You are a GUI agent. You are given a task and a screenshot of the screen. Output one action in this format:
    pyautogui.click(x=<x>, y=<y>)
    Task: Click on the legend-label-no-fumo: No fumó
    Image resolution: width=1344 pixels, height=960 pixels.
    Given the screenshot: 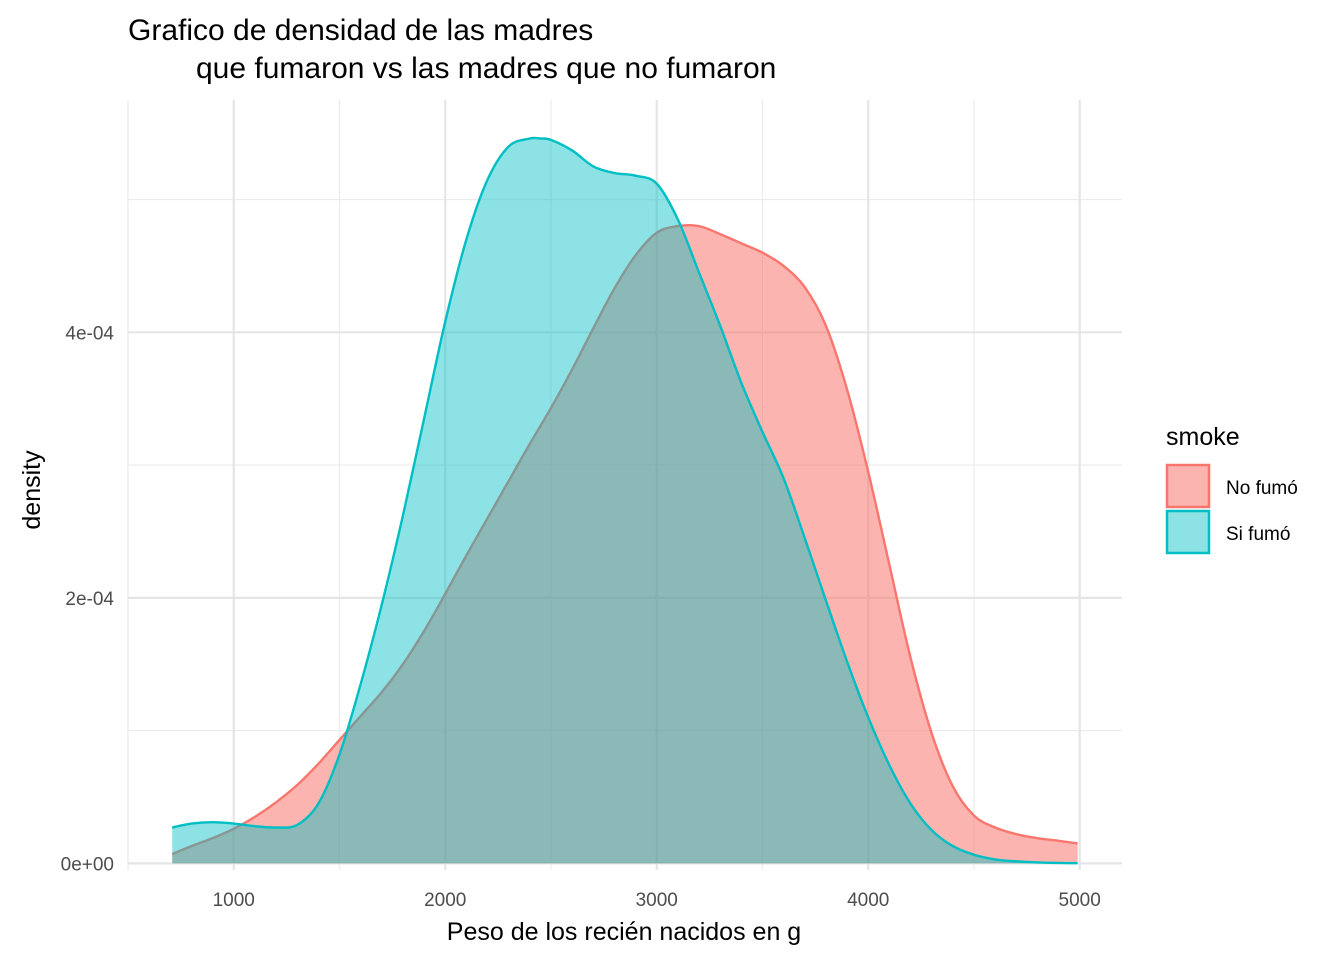 What is the action you would take?
    pyautogui.click(x=1262, y=488)
    